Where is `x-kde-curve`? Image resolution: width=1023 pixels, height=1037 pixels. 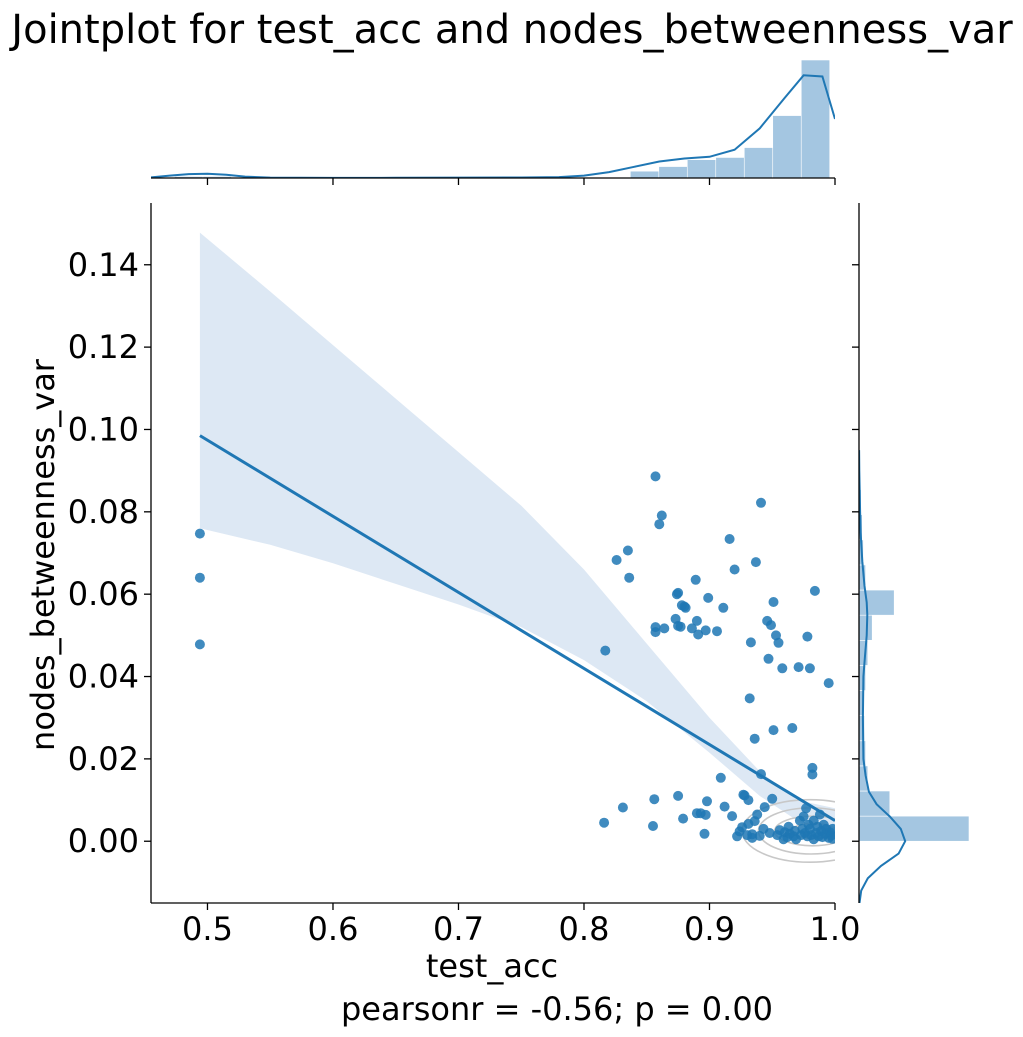 x-kde-curve is located at coordinates (493, 126).